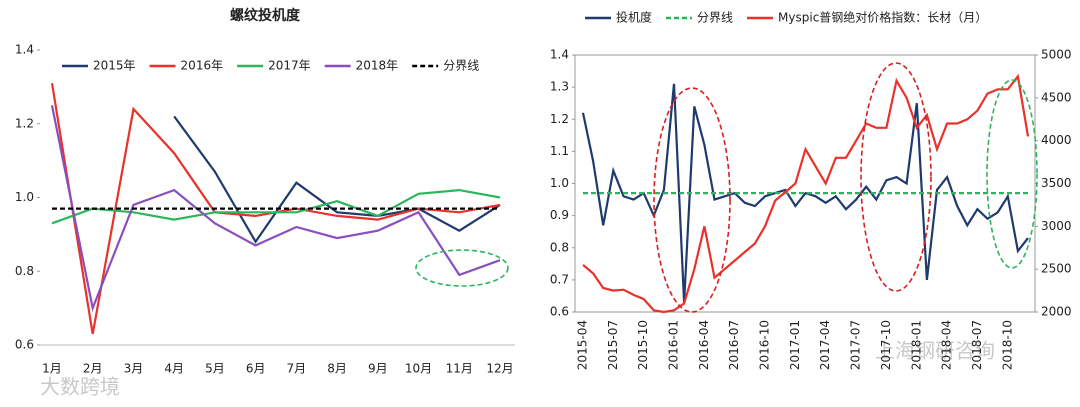  I want to click on x-tick-label: 3月, so click(134, 369).